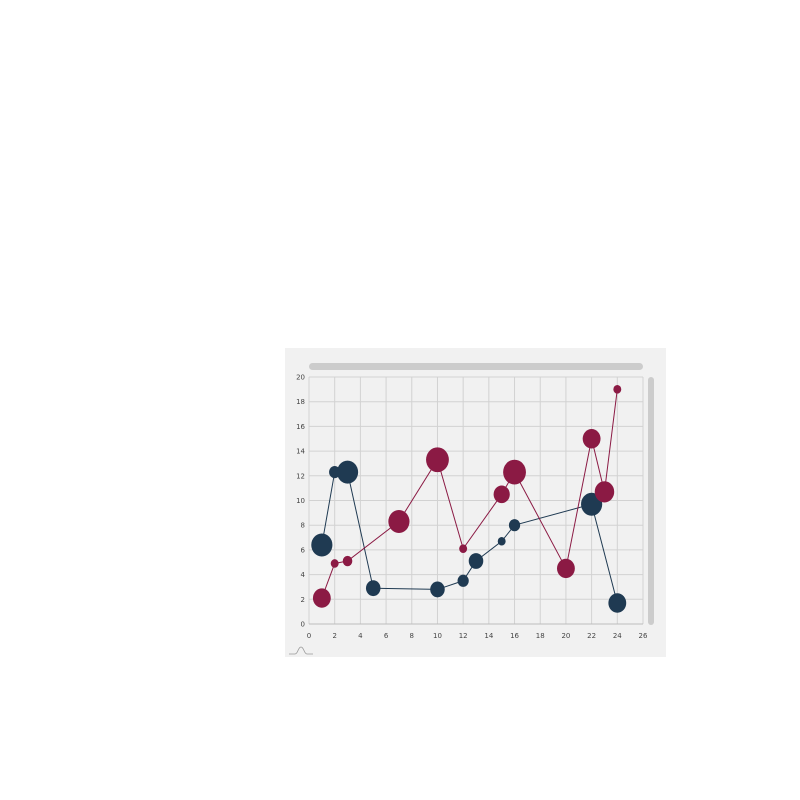 This screenshot has height=800, width=800. What do you see at coordinates (540, 636) in the screenshot?
I see `x-tick-label: 18` at bounding box center [540, 636].